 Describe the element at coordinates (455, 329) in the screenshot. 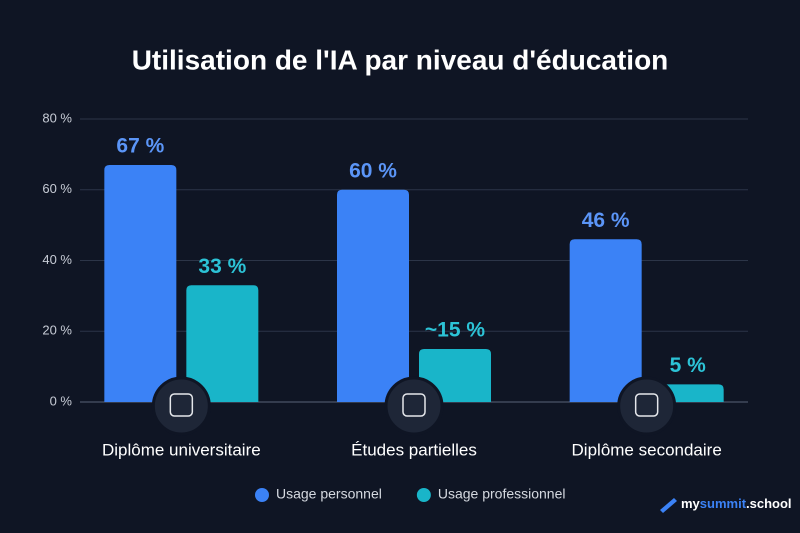

I see `value-label: ~15 %` at that location.